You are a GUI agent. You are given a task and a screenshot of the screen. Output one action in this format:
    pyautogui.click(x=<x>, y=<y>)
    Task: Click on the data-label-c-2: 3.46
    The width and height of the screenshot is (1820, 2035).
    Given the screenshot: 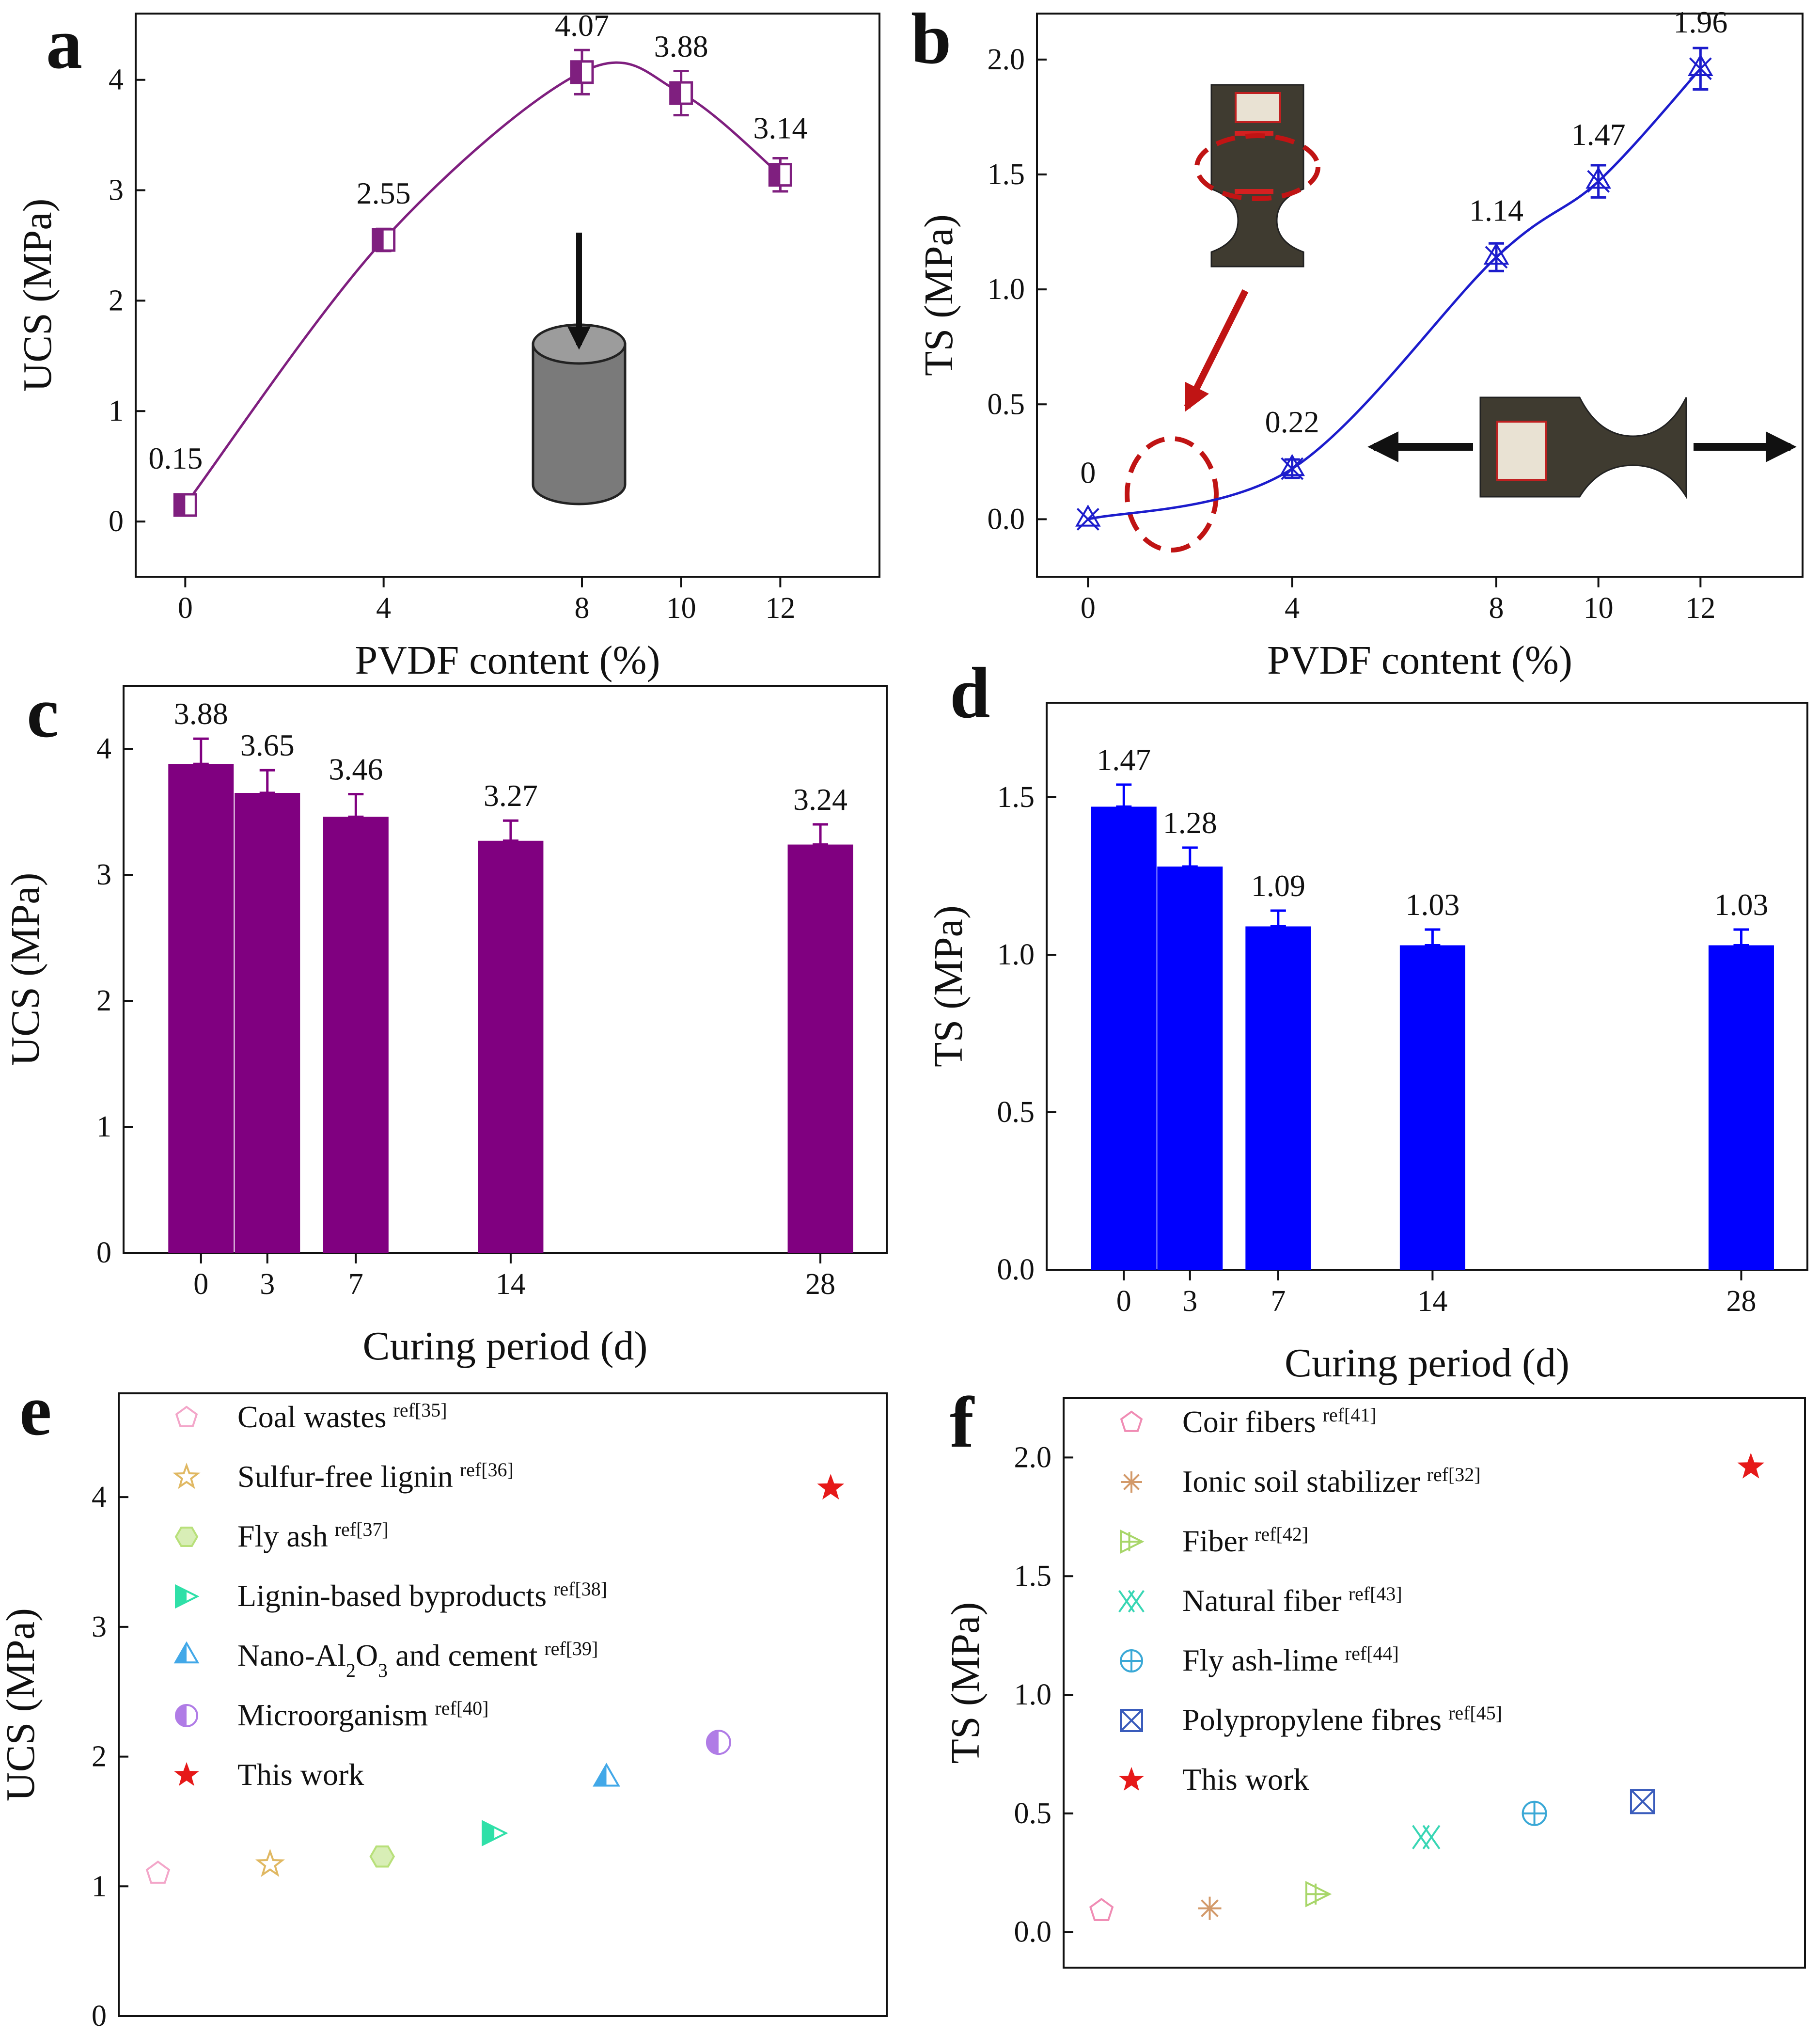 What is the action you would take?
    pyautogui.click(x=356, y=769)
    